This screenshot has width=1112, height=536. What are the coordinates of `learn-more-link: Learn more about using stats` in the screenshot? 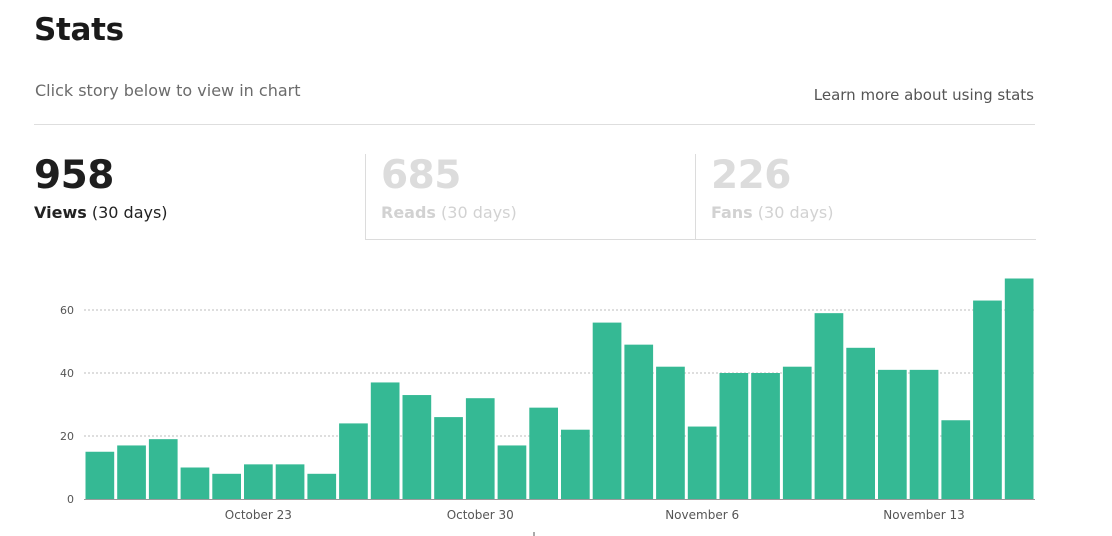 It's located at (923, 95).